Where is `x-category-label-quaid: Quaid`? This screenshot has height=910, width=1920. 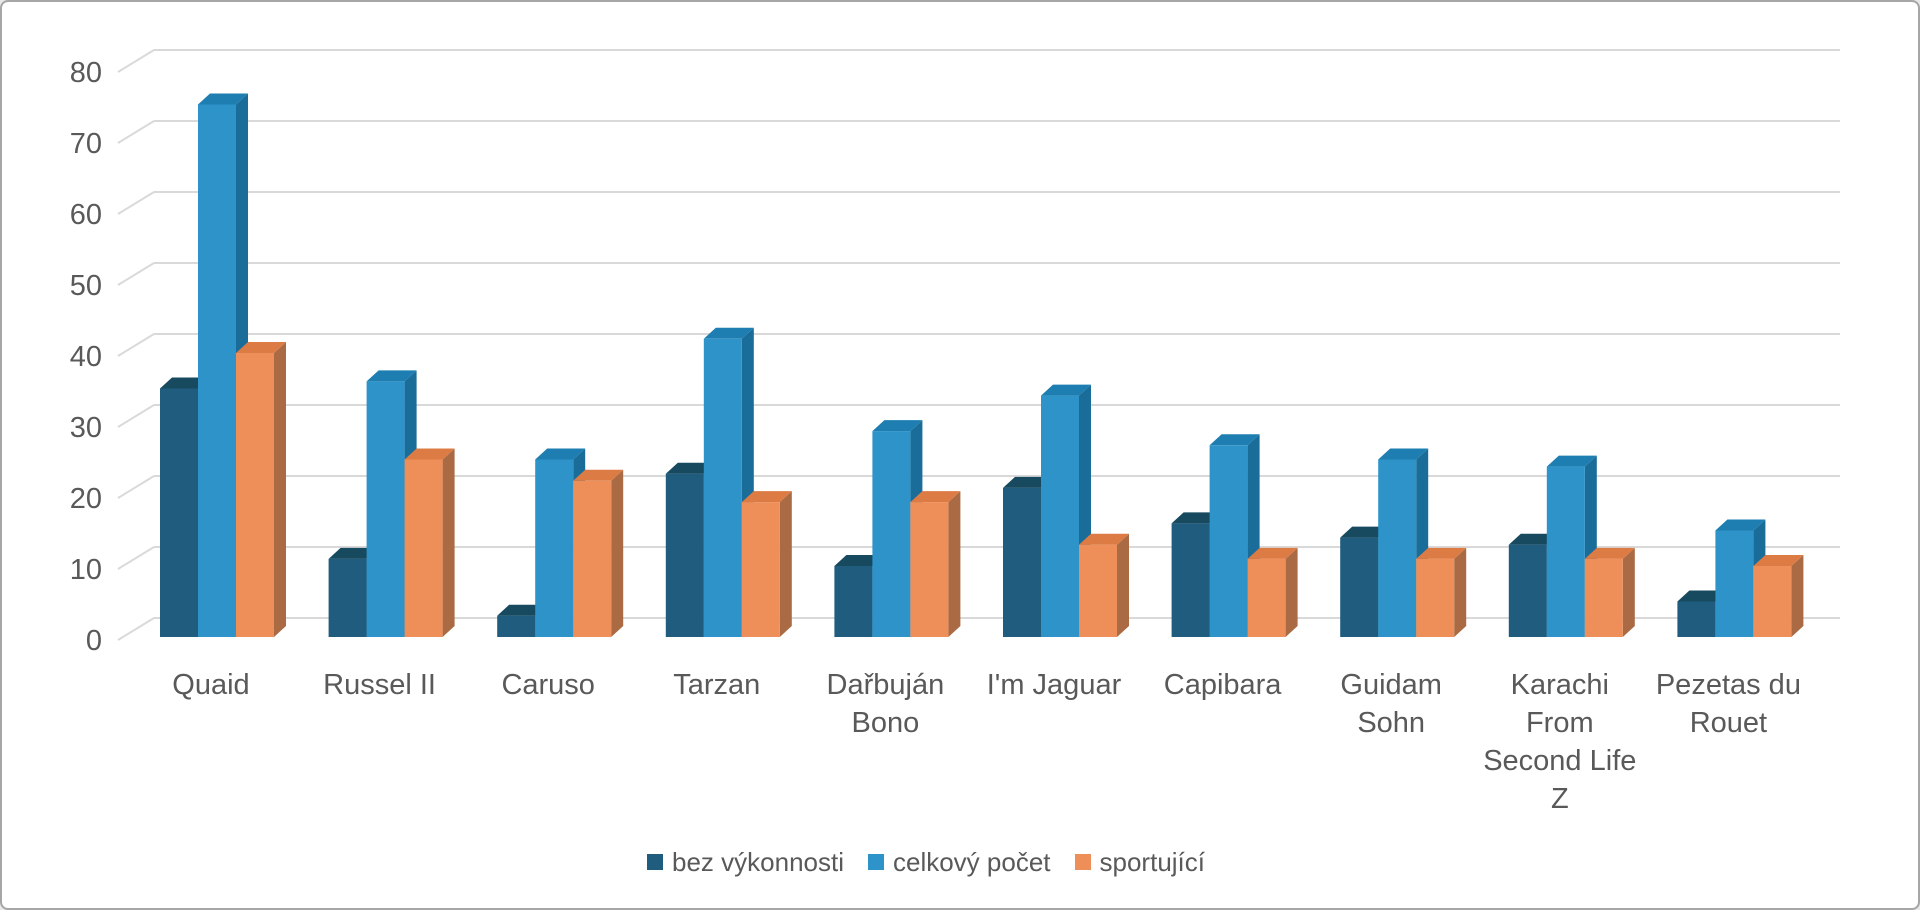
x-category-label-quaid: Quaid is located at coordinates (210, 685).